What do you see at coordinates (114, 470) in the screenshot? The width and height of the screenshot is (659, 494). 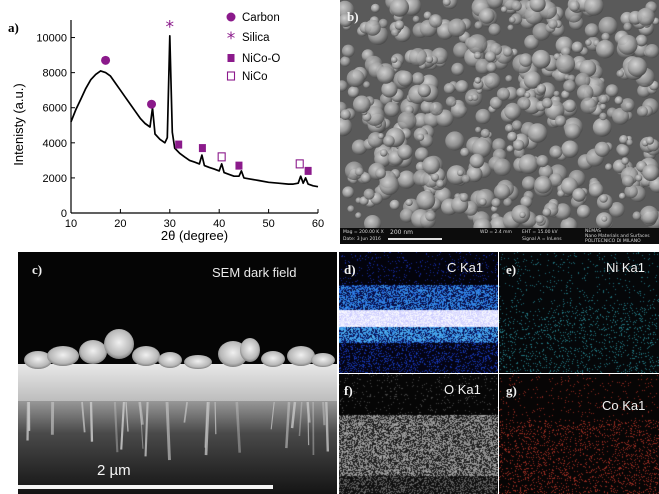 I see `darkfield-scale-text: 2 µm` at bounding box center [114, 470].